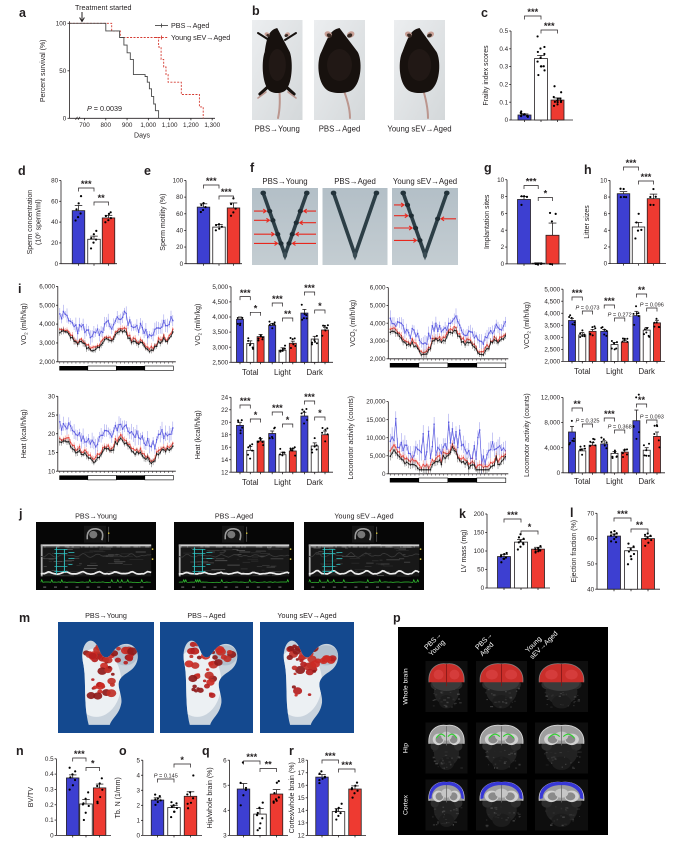 The height and width of the screenshot is (851, 692). Describe the element at coordinates (464, 550) in the screenshot. I see `svg-text: LV mass (mg)` at that location.